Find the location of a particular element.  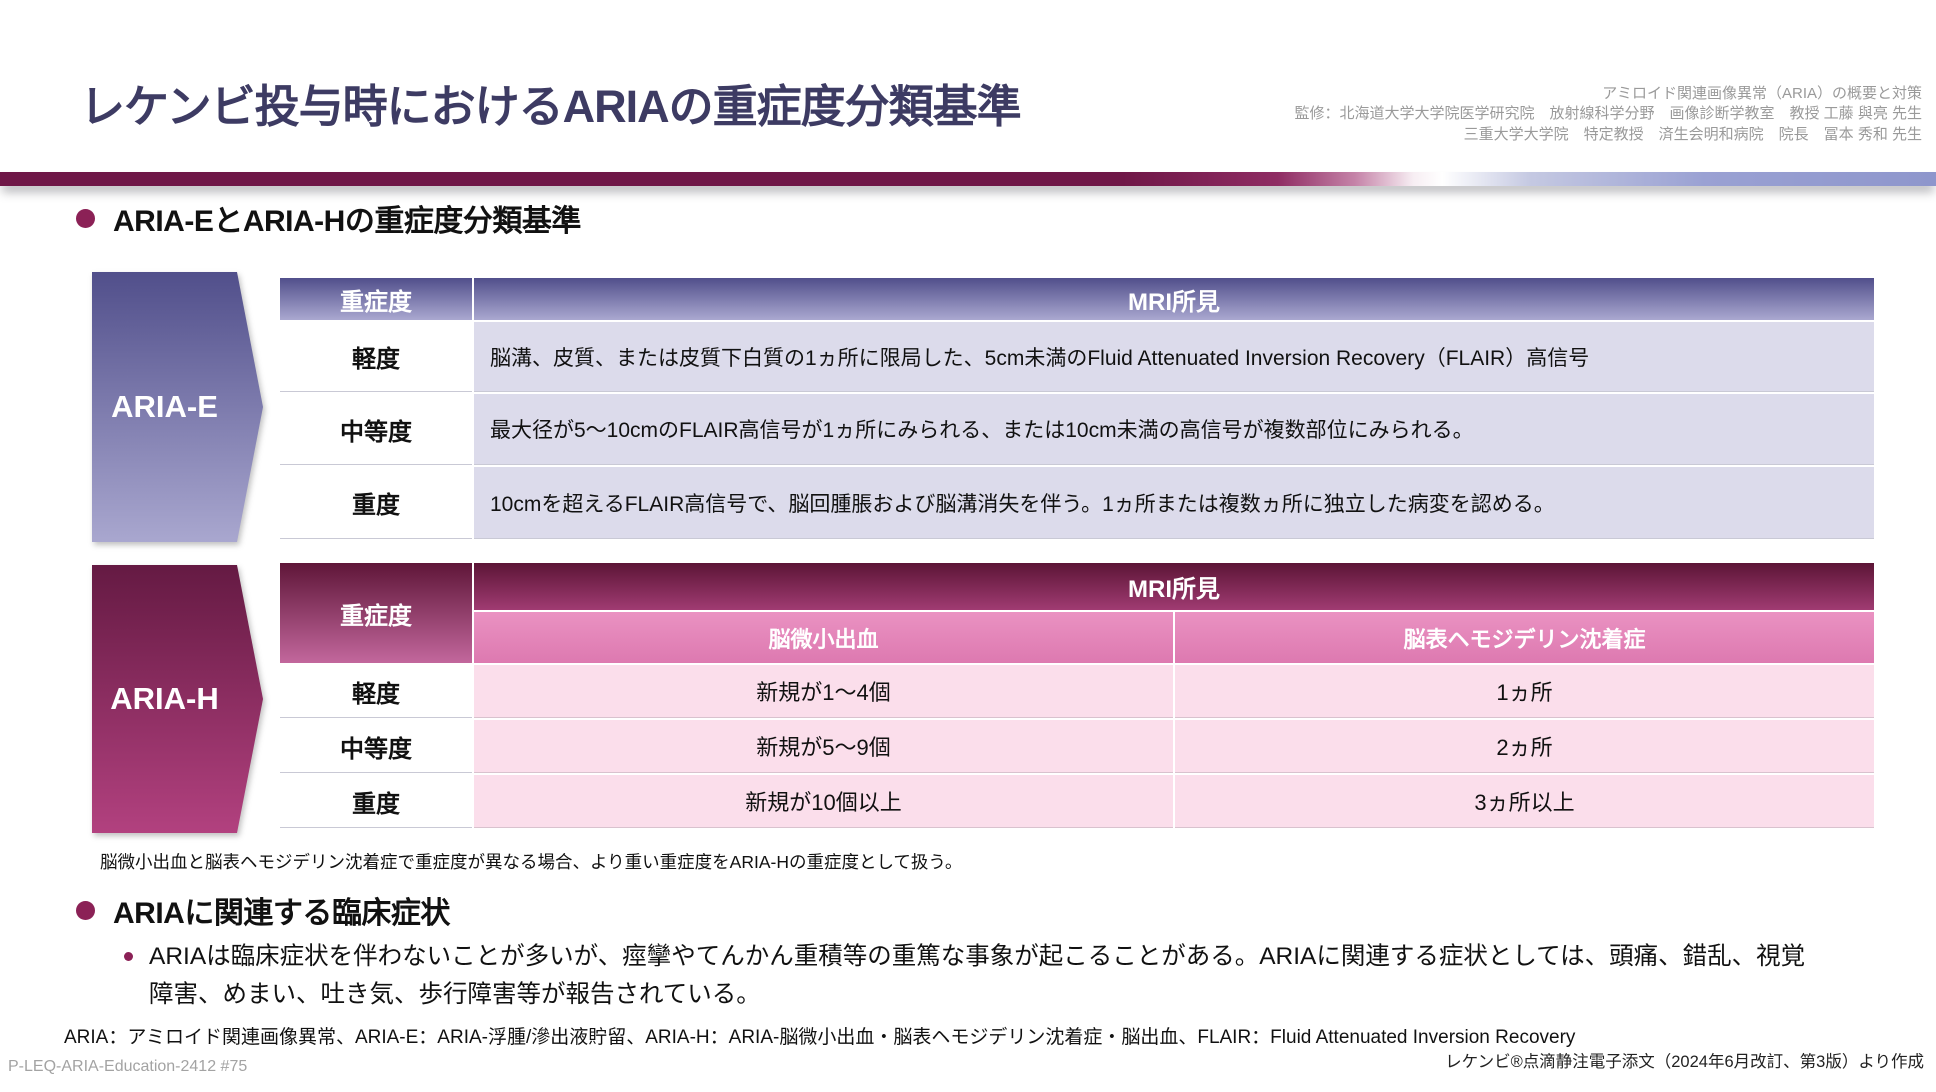

section1-heading: ARIA-EとARIA-Hの重症度分類基準 is located at coordinates (328, 218).